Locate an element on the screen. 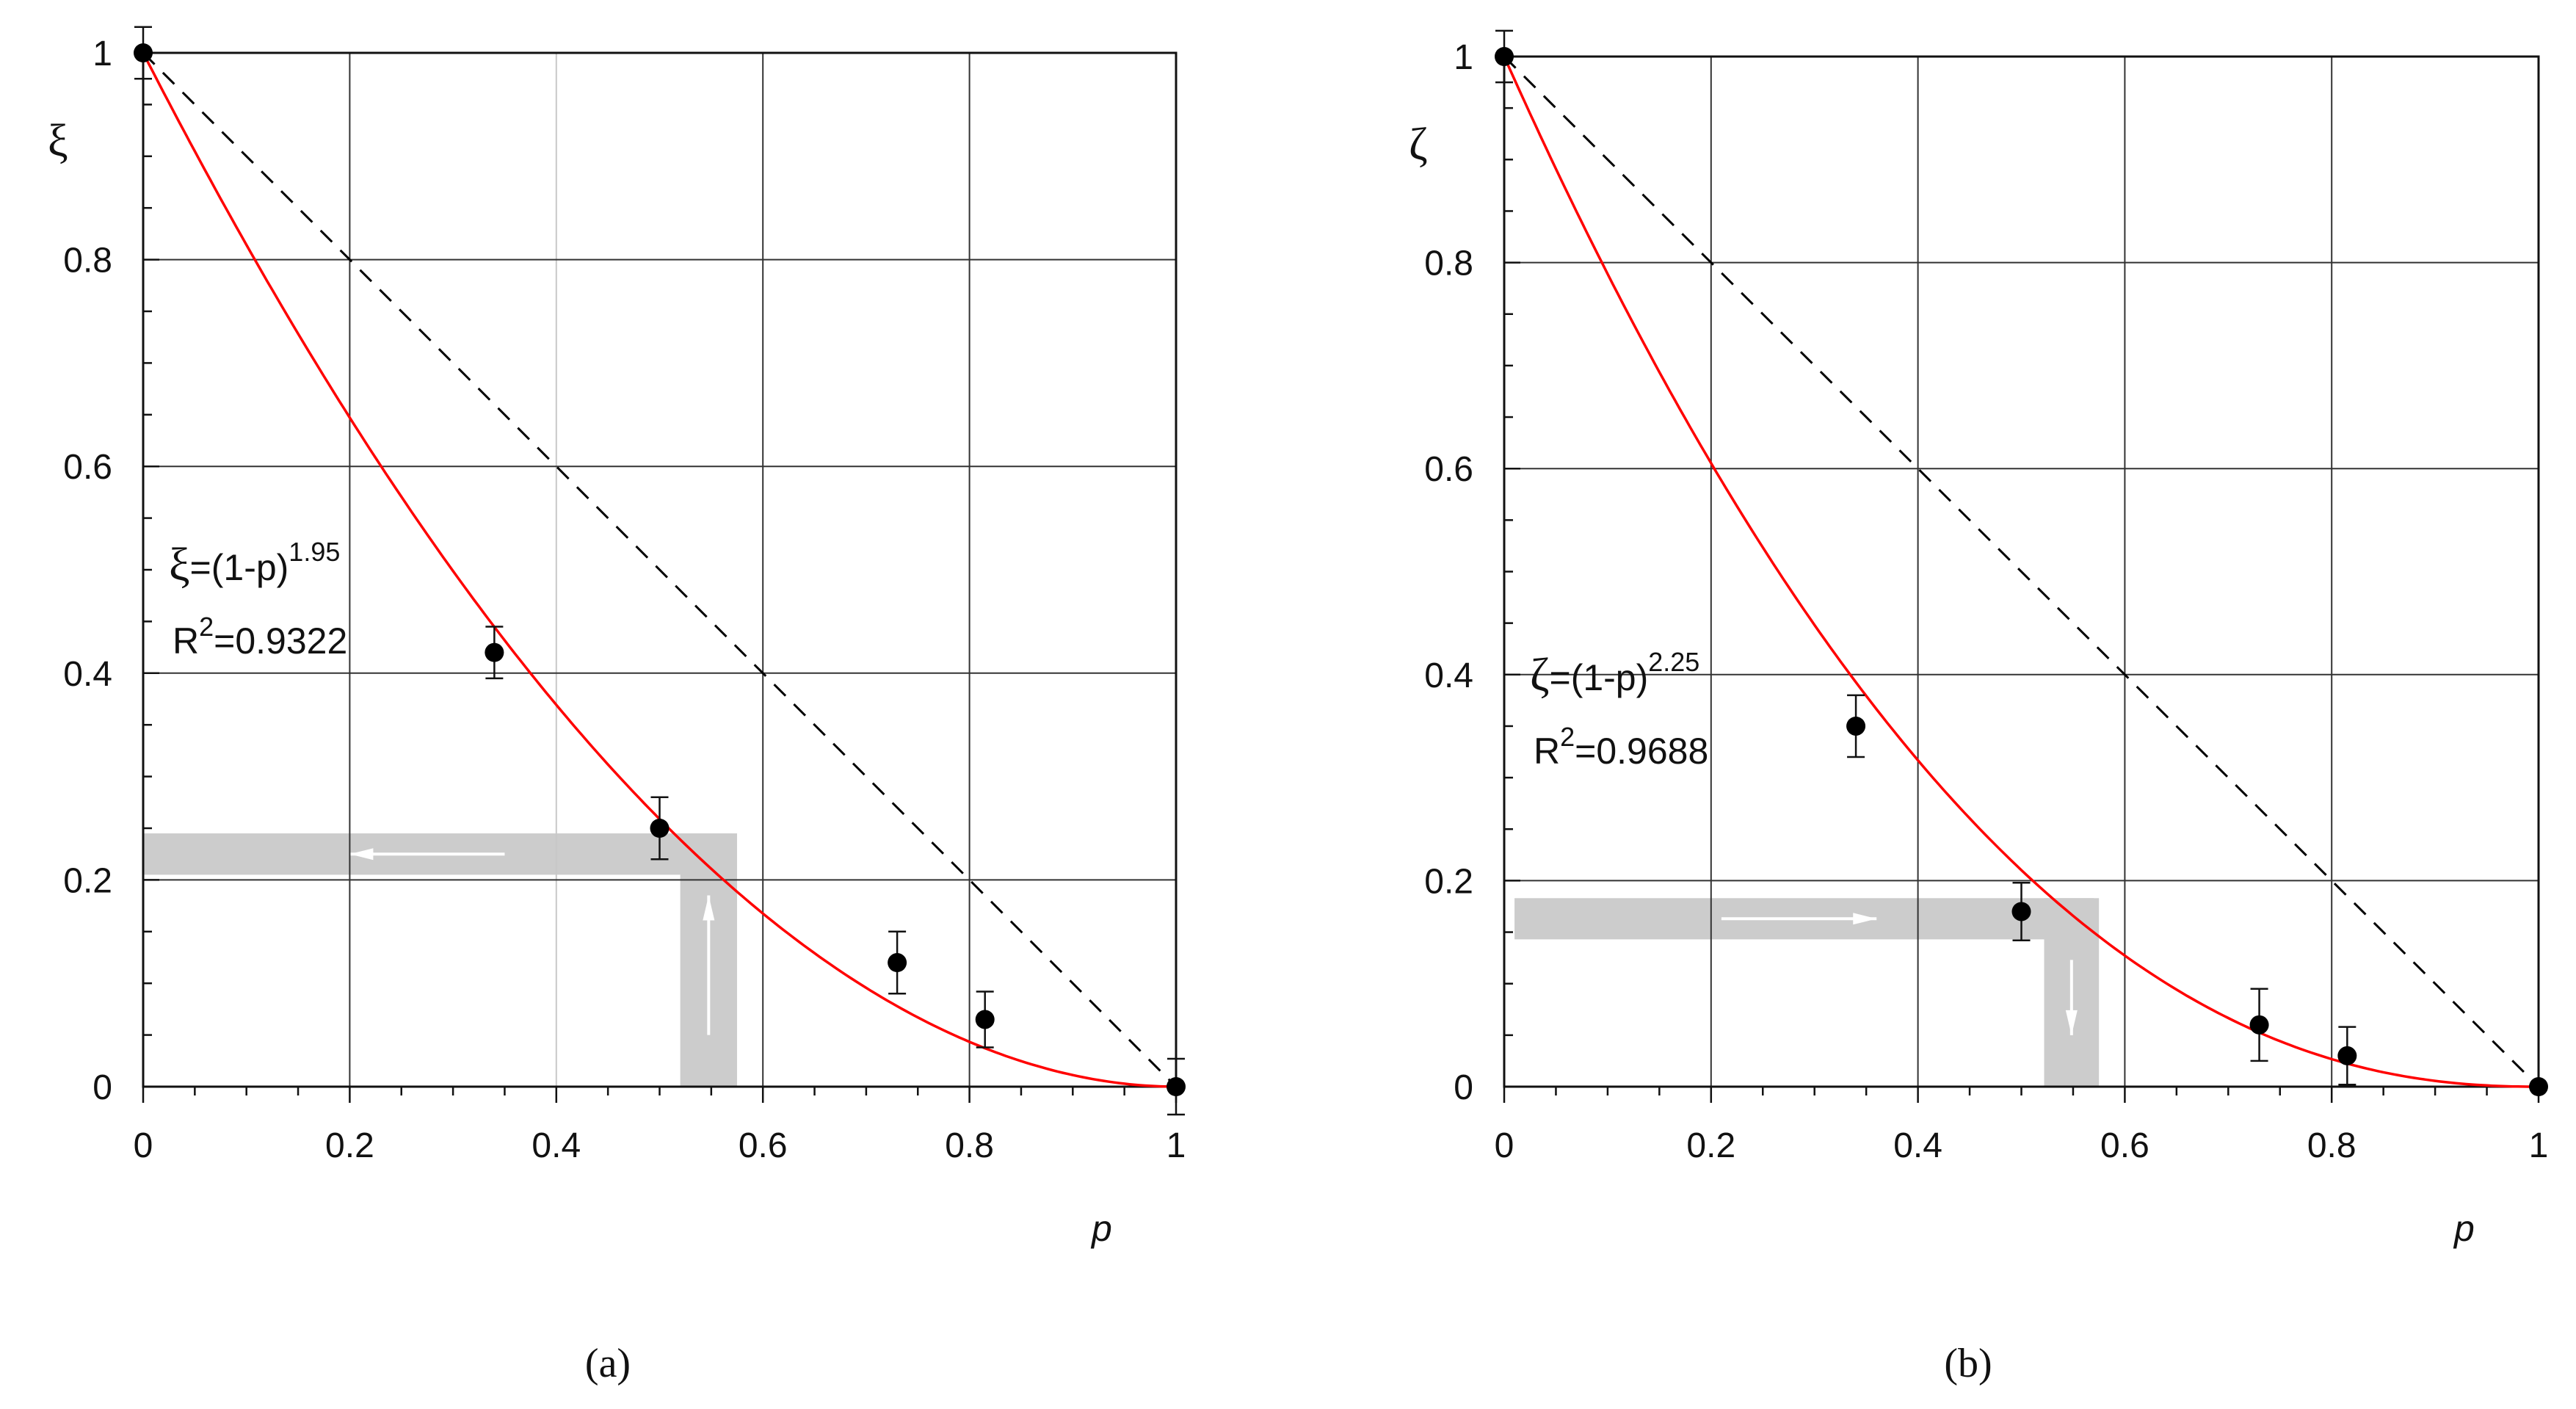 The width and height of the screenshot is (2576, 1409). fit-equation-symbol: ζ is located at coordinates (1540, 674).